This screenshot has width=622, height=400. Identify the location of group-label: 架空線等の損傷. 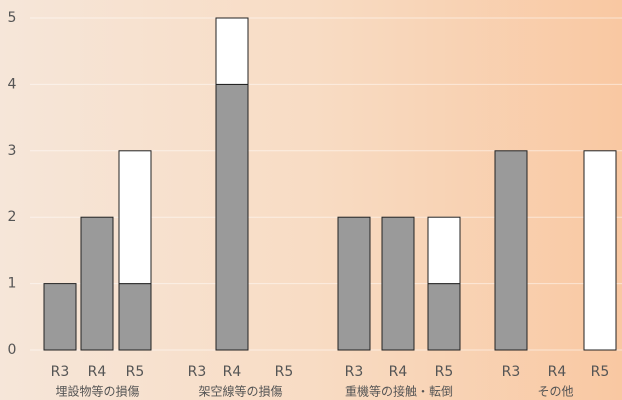
(240, 391).